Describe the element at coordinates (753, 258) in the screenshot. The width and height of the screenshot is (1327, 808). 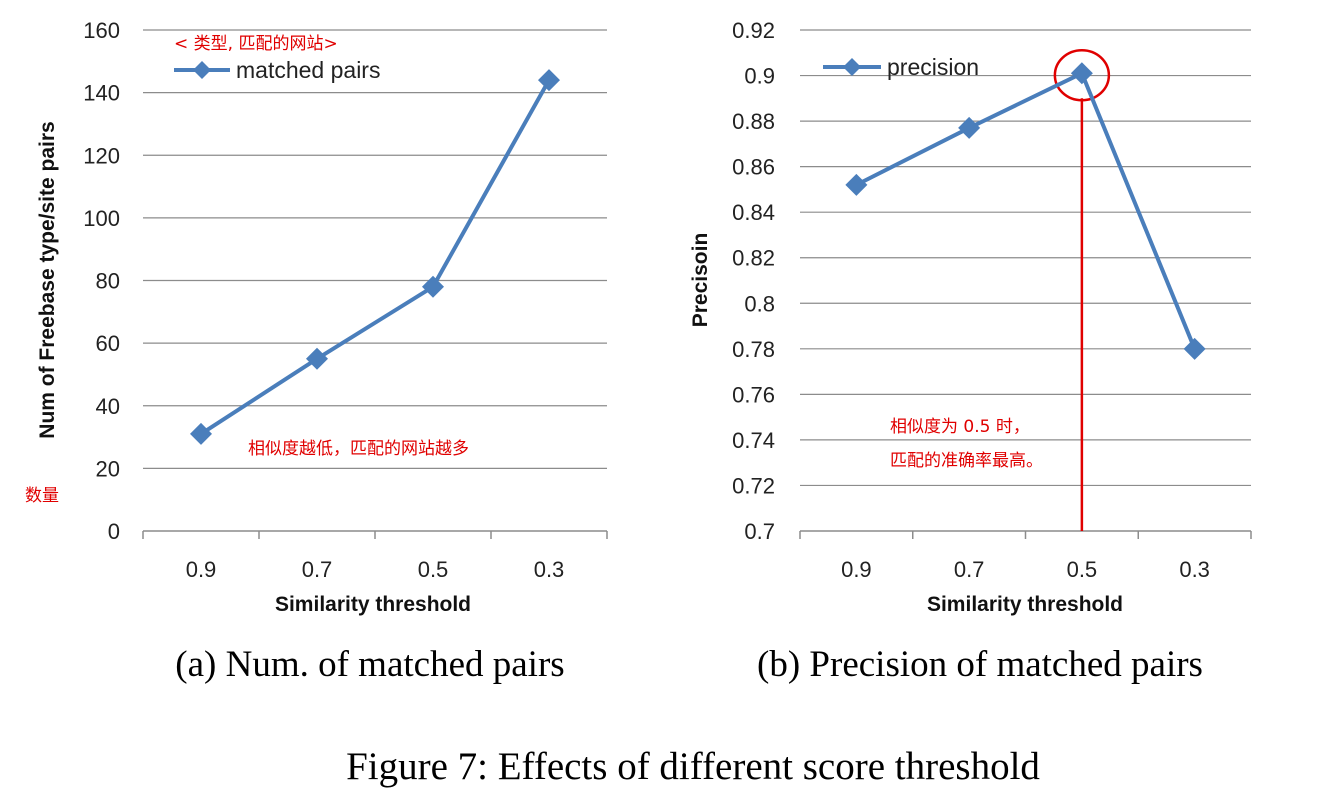
I see `y-tick-label: 0.82` at that location.